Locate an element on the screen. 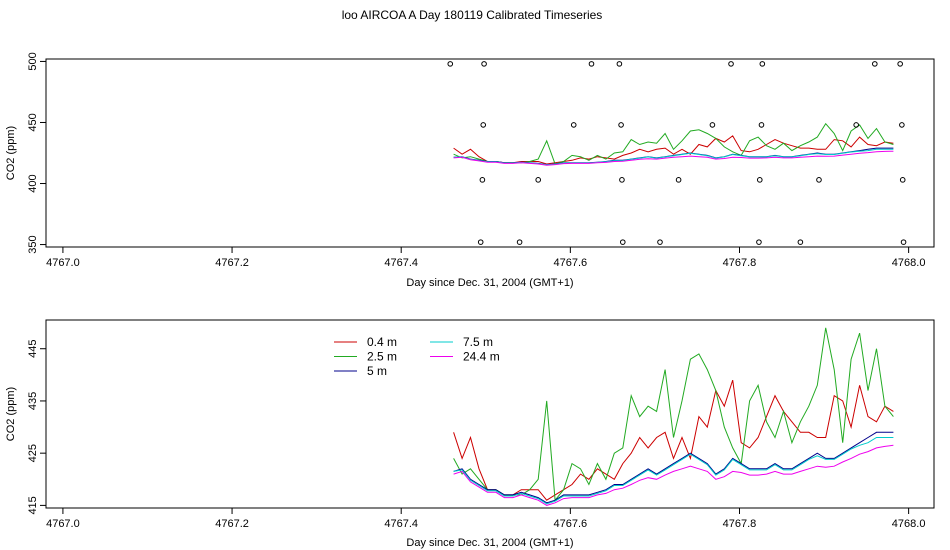 This screenshot has height=550, width=950. top-x-tick-label: 4767.8 is located at coordinates (740, 263).